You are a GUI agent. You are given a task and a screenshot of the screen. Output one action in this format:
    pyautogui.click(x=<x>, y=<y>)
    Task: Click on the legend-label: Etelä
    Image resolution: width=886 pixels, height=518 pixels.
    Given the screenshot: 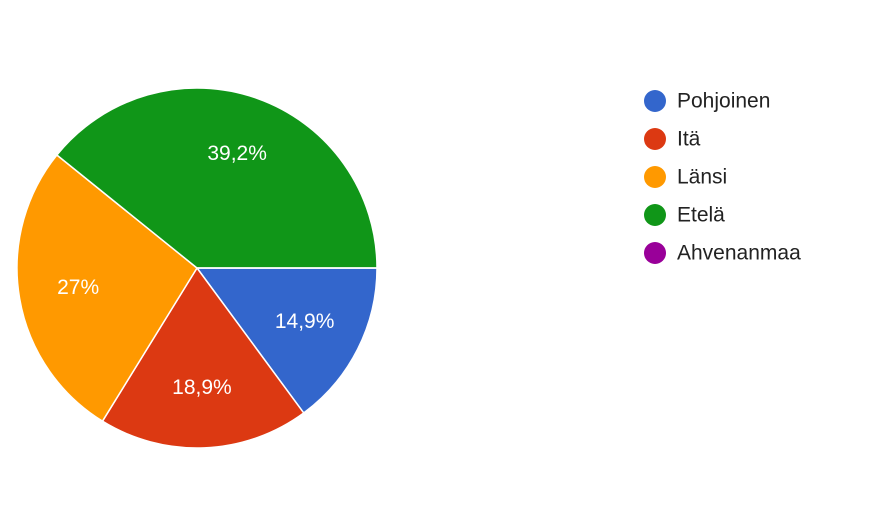 What is the action you would take?
    pyautogui.click(x=701, y=215)
    